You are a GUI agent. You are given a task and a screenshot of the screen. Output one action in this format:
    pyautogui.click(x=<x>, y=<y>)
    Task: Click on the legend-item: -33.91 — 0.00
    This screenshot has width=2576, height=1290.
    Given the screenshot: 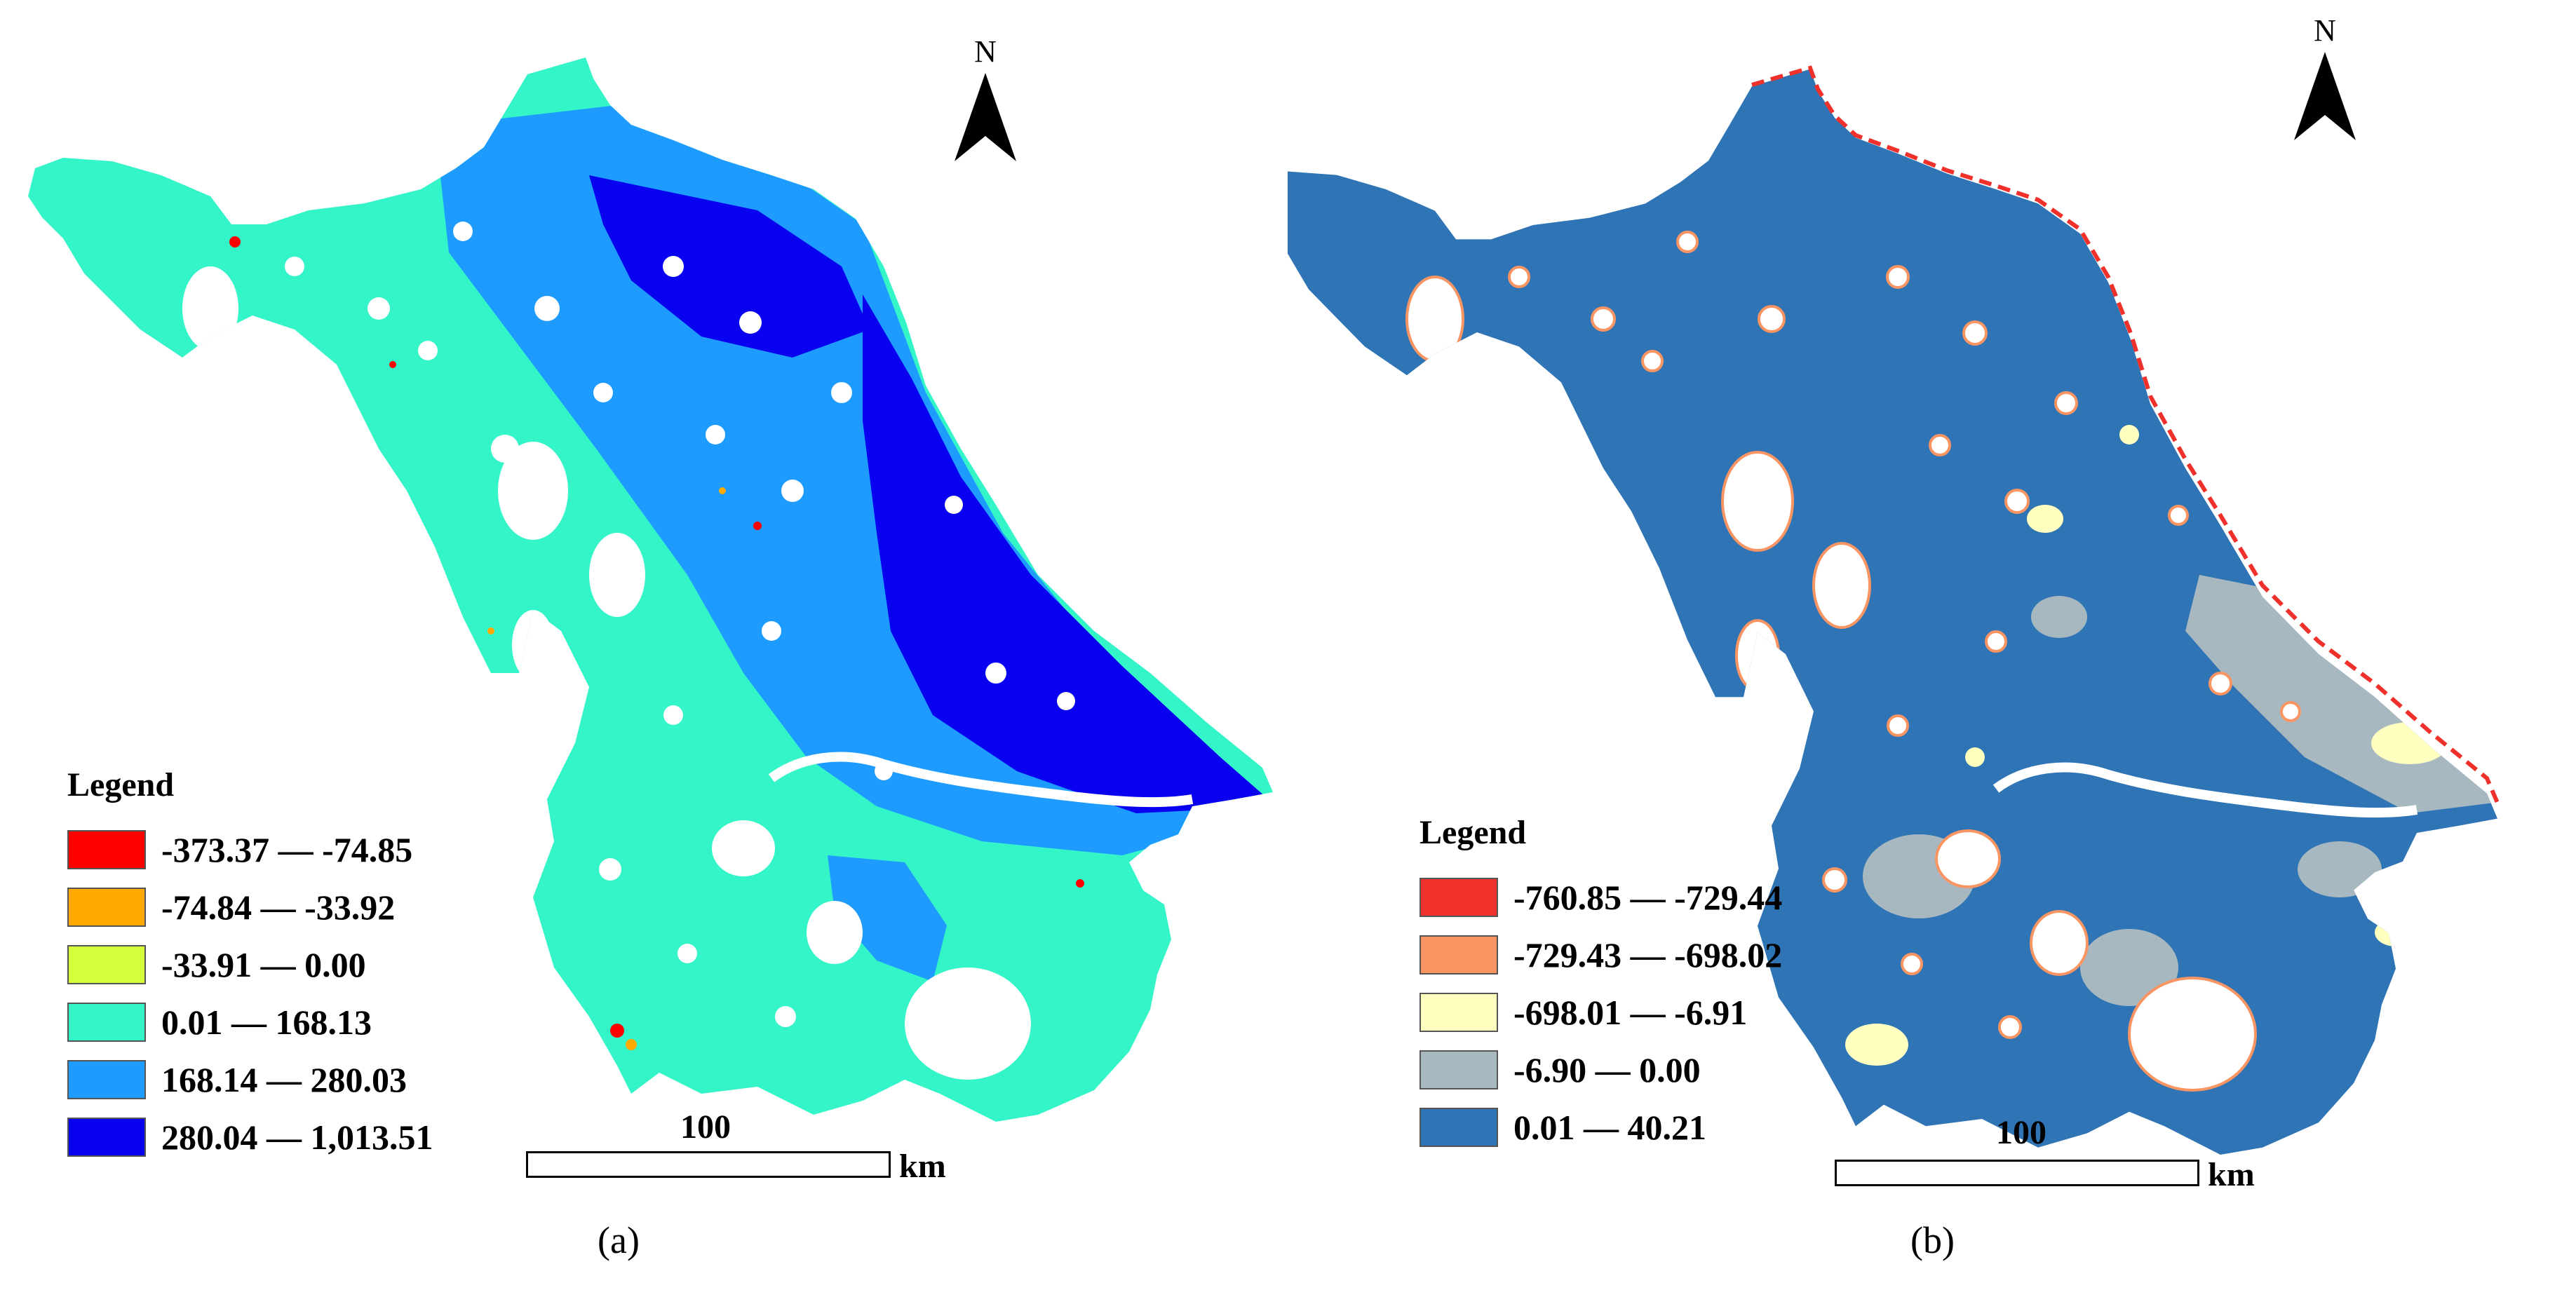 What is the action you would take?
    pyautogui.click(x=250, y=964)
    